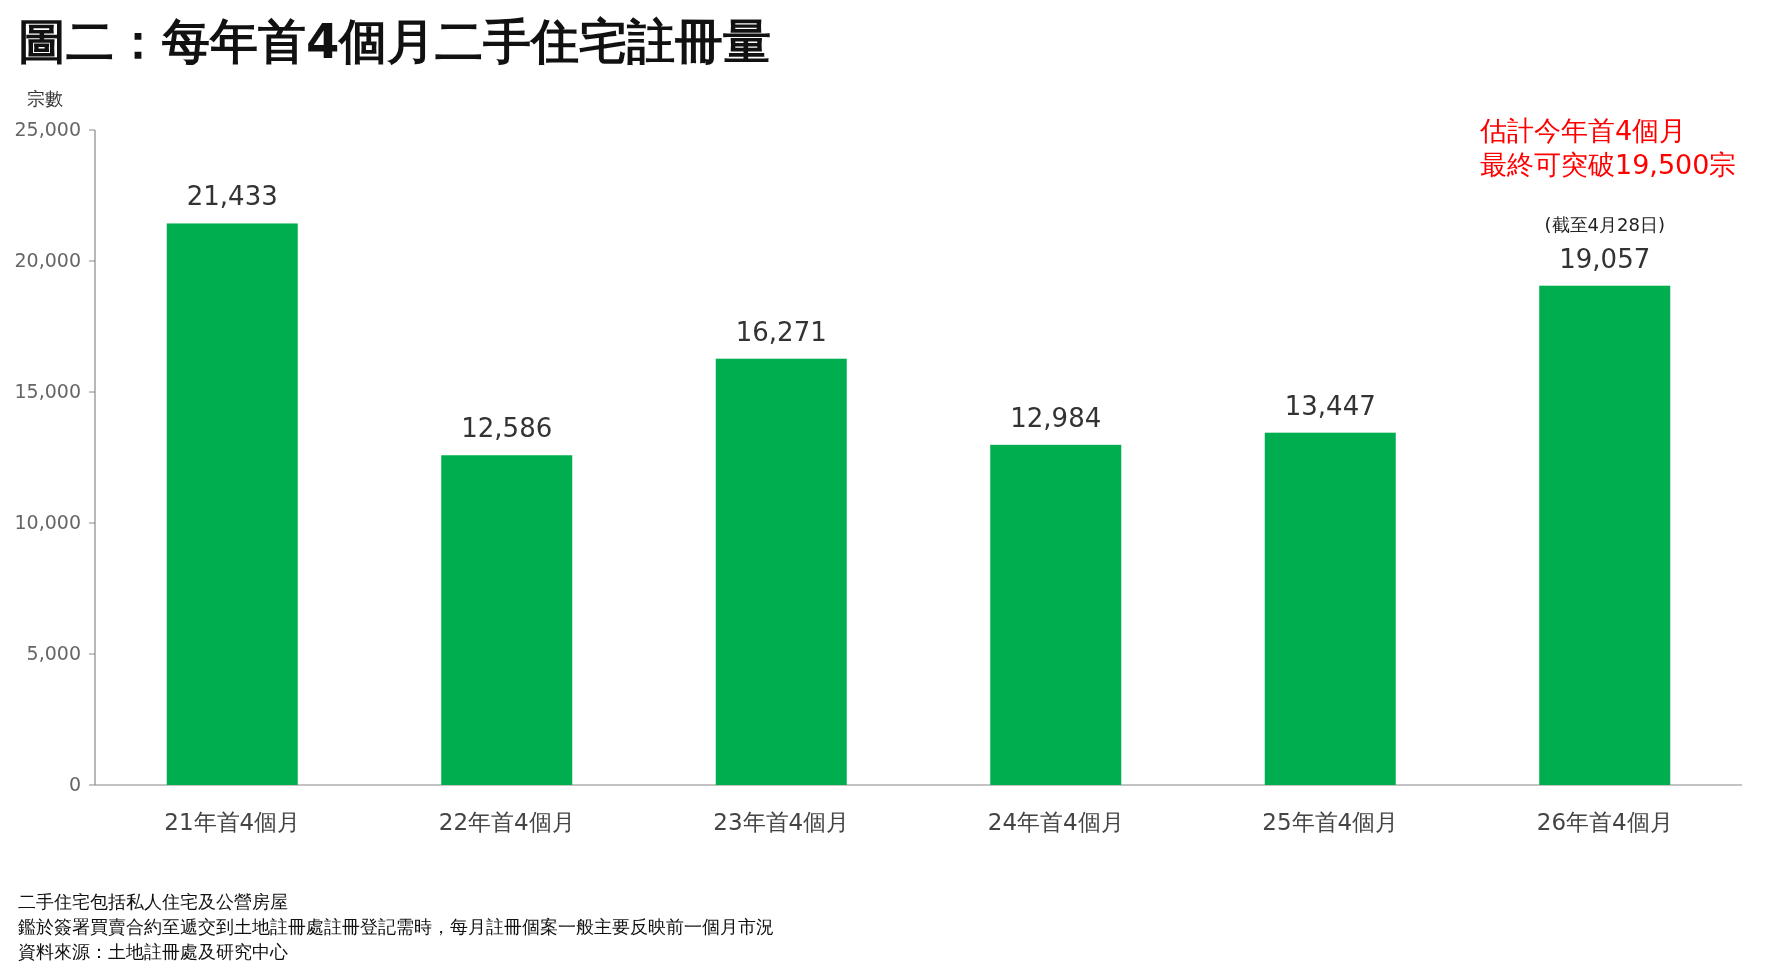 The width and height of the screenshot is (1790, 975). What do you see at coordinates (1583, 130) in the screenshot?
I see `annotation: 估計今年首4個月` at bounding box center [1583, 130].